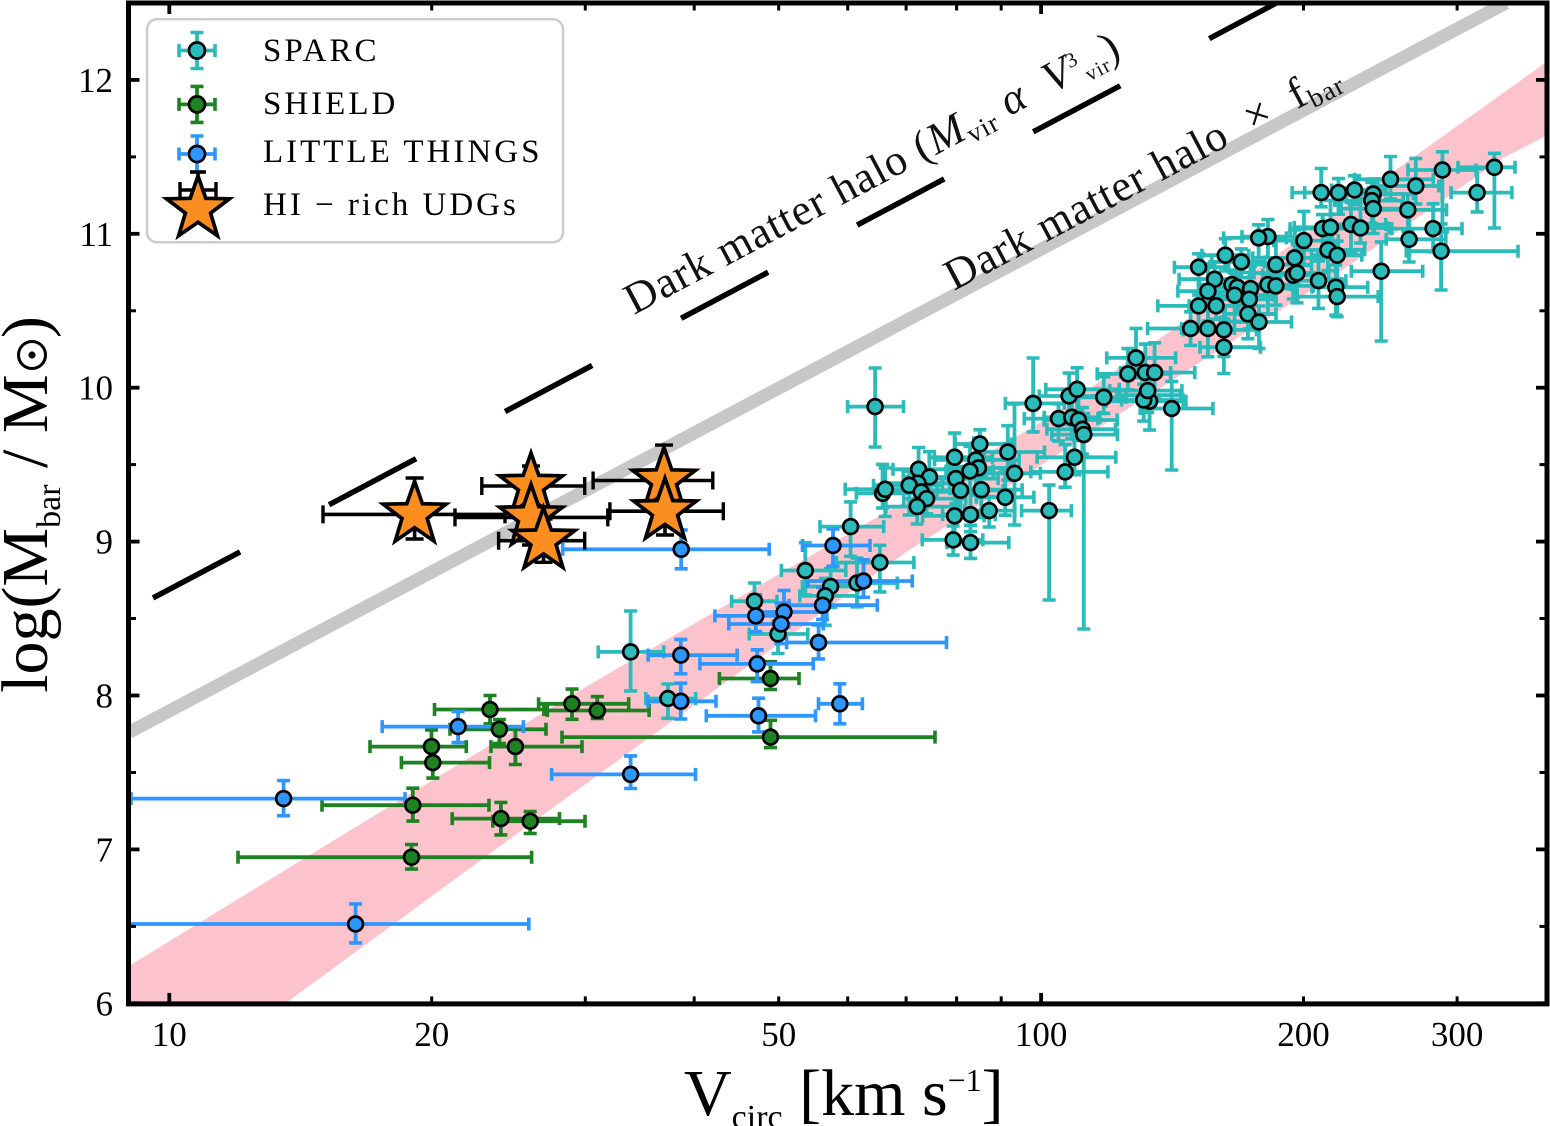 Image resolution: width=1550 pixels, height=1126 pixels. I want to click on svg-text: 11, so click(96, 234).